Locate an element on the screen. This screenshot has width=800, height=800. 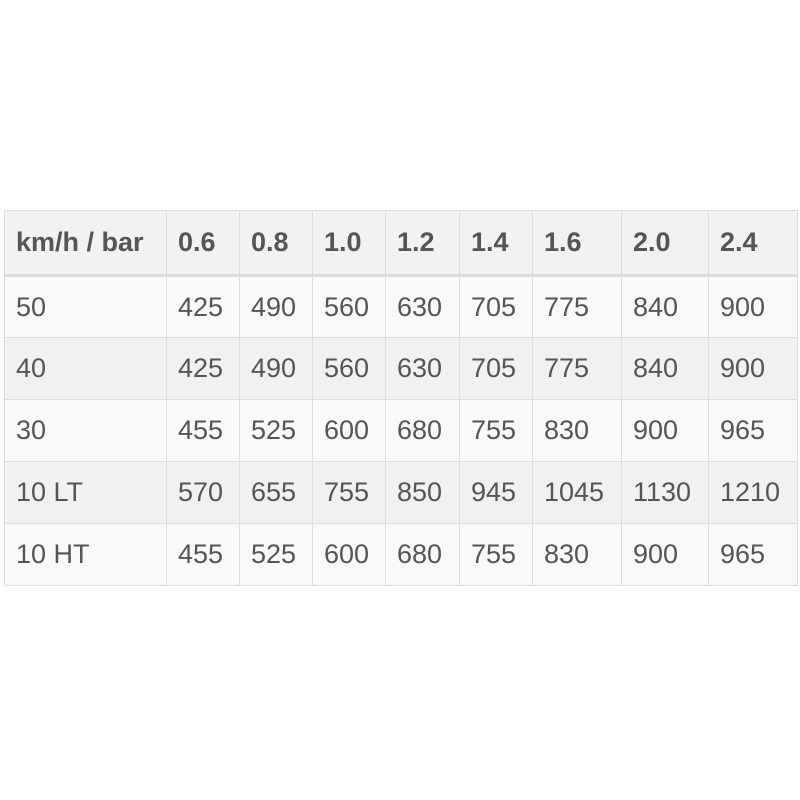
header-row: km/h / bar 0.6 0.8 1.0 1.2 1.4 1.6 2.0 2.4 is located at coordinates (401, 243).